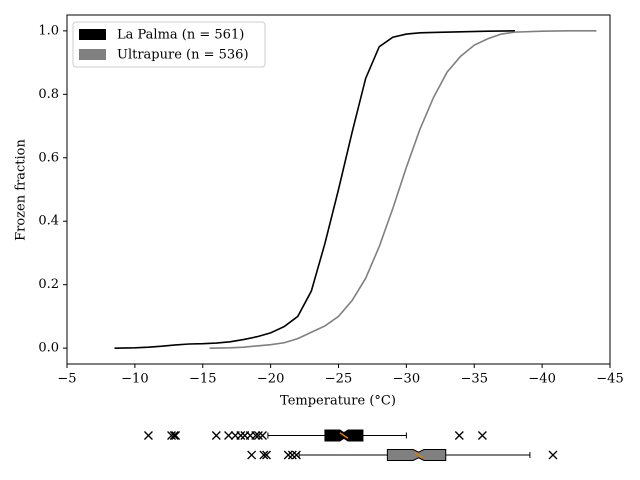 The height and width of the screenshot is (480, 640). I want to click on y-tick-label: 1.0, so click(48, 30).